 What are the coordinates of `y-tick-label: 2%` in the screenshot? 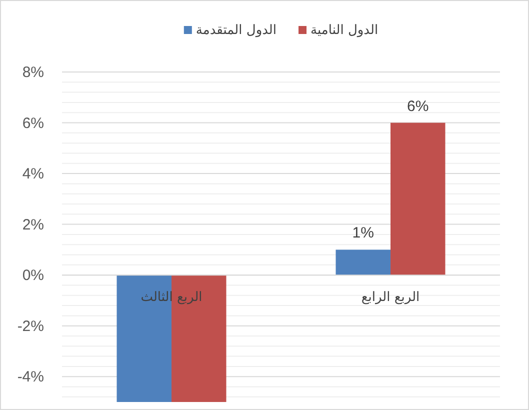 It's located at (33, 225).